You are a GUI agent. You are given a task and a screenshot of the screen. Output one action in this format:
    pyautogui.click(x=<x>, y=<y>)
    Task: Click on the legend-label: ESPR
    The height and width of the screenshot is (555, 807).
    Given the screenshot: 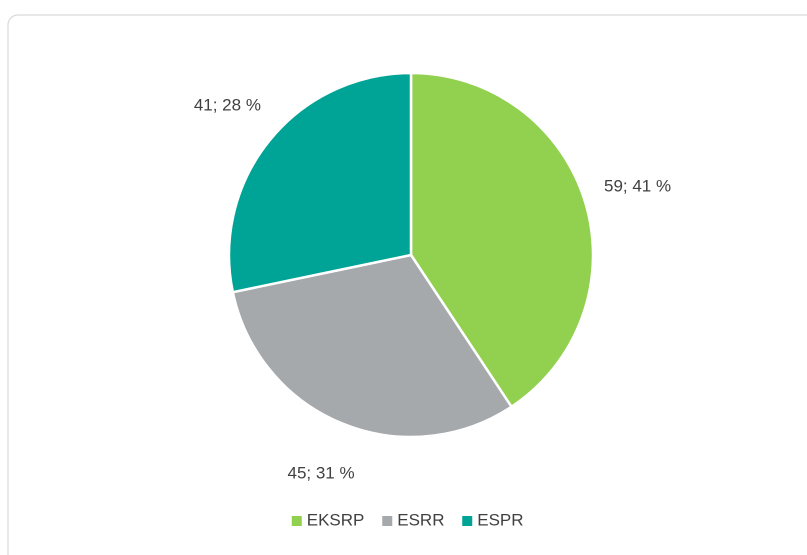 What is the action you would take?
    pyautogui.click(x=500, y=519)
    